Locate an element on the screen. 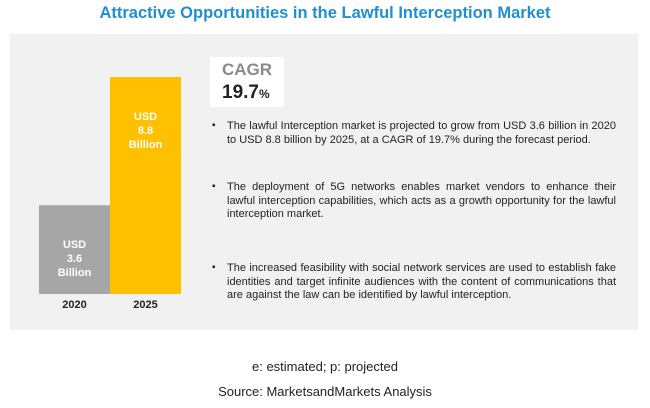 The width and height of the screenshot is (650, 408). cagr-unit: % is located at coordinates (264, 94).